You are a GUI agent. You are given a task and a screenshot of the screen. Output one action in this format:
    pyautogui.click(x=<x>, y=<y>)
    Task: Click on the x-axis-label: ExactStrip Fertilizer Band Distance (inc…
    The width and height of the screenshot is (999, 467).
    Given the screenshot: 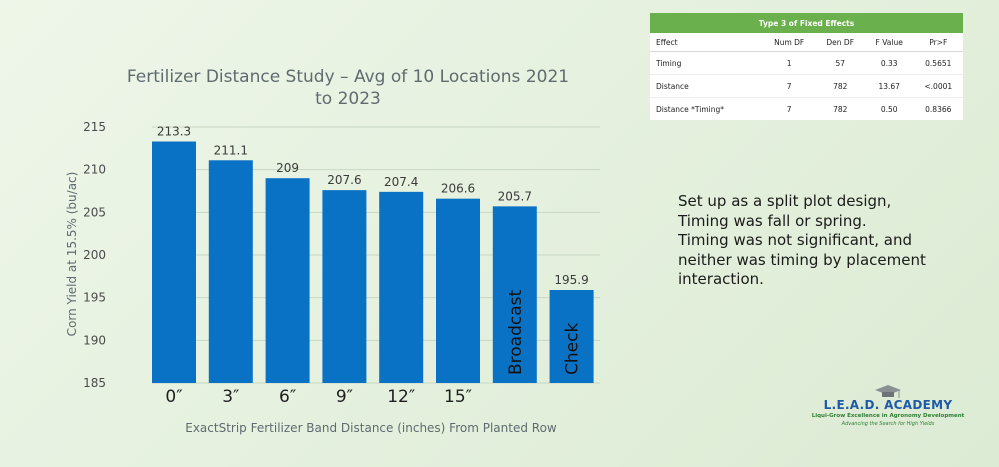 What is the action you would take?
    pyautogui.click(x=371, y=428)
    